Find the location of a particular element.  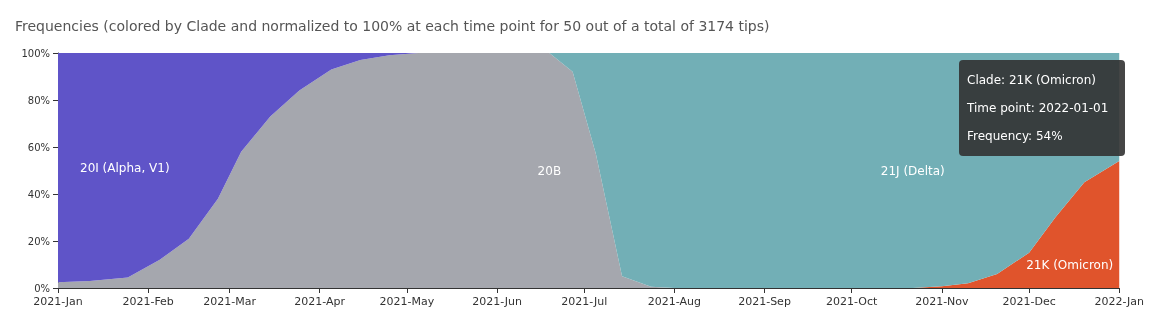

series-label: 21K (Omicron) is located at coordinates (1070, 264).